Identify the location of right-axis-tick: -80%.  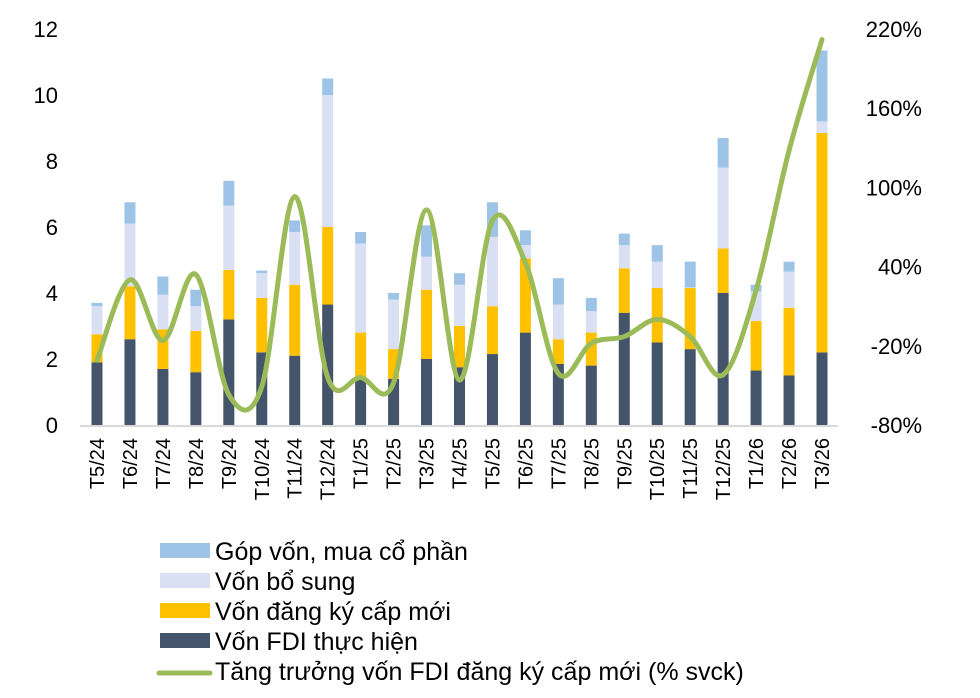
(896, 425).